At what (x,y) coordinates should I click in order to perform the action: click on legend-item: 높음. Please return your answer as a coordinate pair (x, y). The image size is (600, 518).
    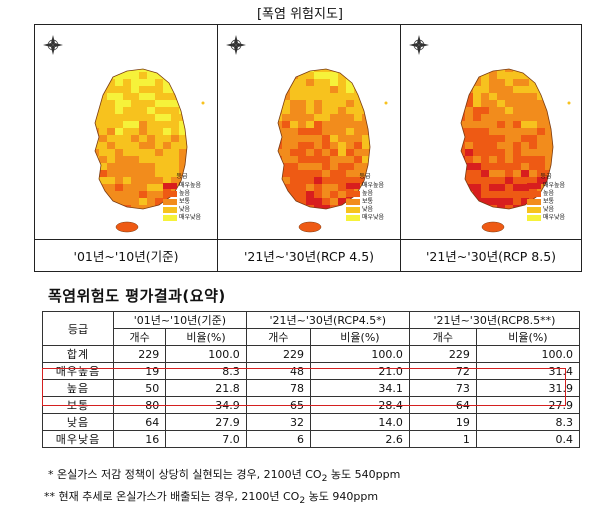
    Looking at the image, I should click on (182, 194).